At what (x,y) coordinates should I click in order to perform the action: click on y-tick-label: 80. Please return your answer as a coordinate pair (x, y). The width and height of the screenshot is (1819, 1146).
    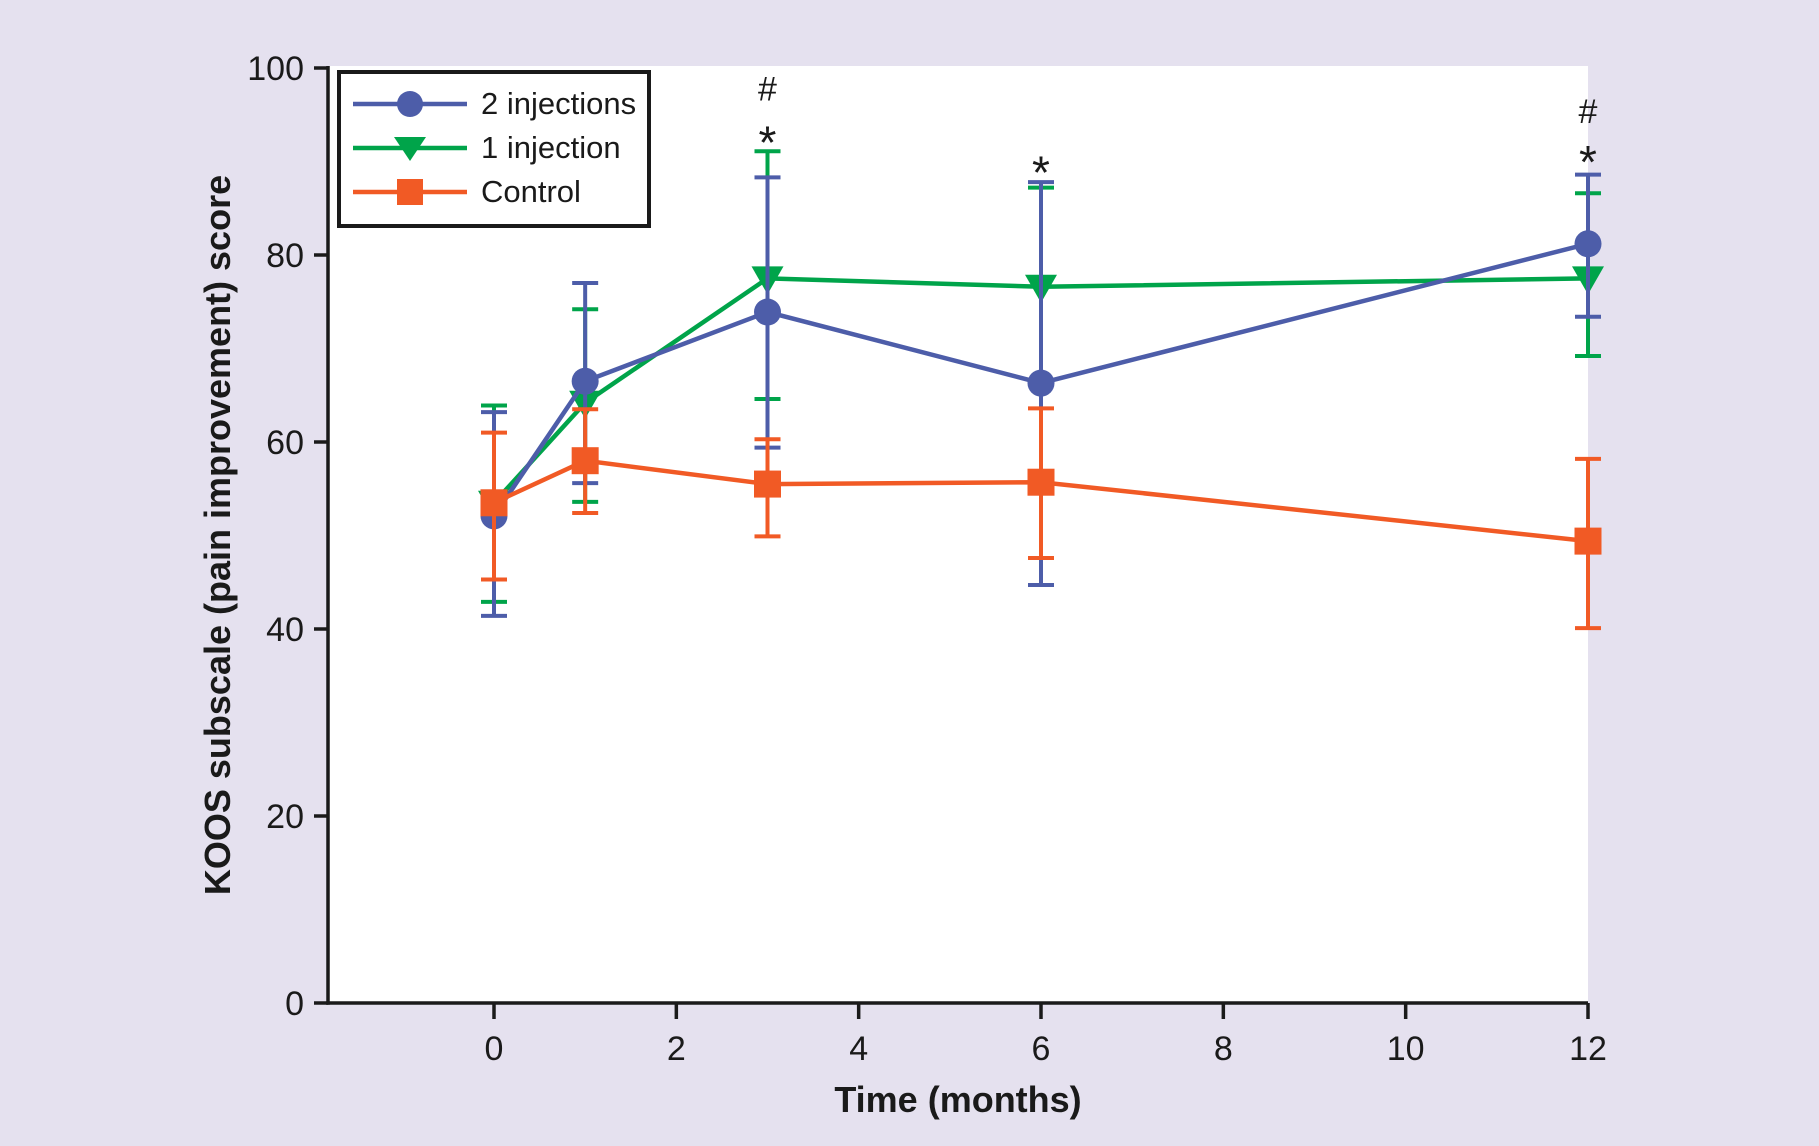
    Looking at the image, I should click on (285, 256).